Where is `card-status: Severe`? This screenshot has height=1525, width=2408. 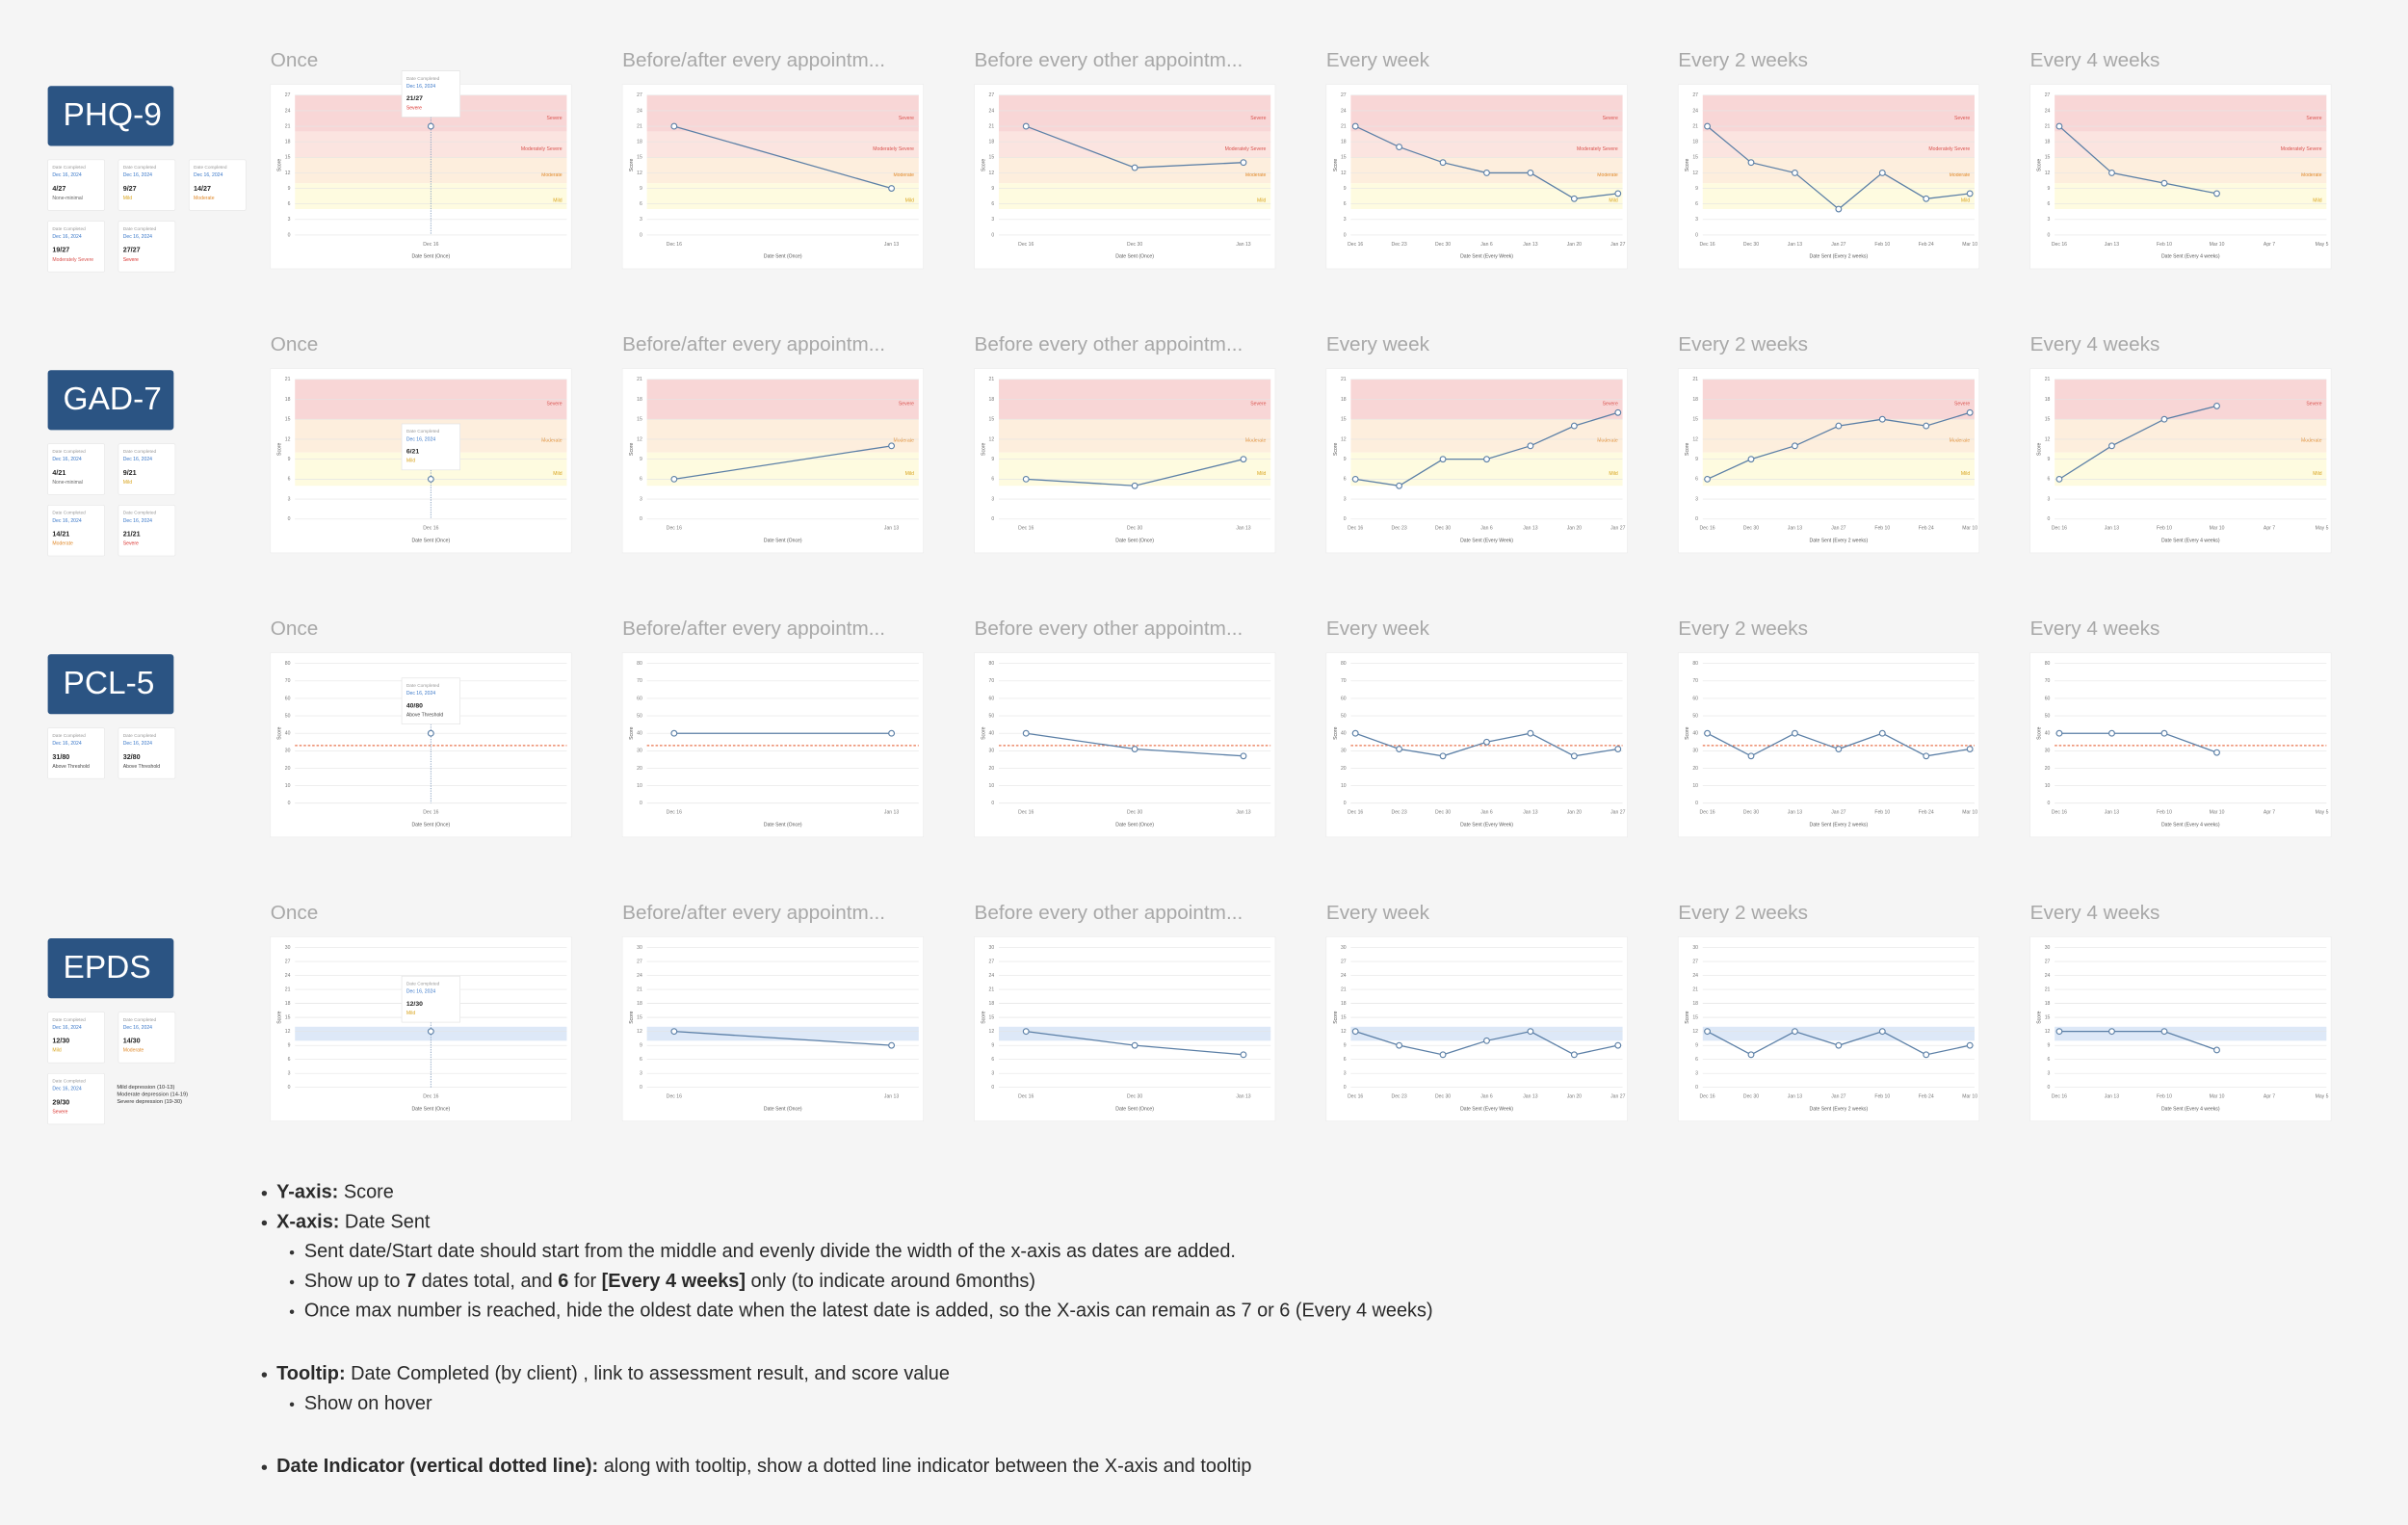 card-status: Severe is located at coordinates (59, 1113).